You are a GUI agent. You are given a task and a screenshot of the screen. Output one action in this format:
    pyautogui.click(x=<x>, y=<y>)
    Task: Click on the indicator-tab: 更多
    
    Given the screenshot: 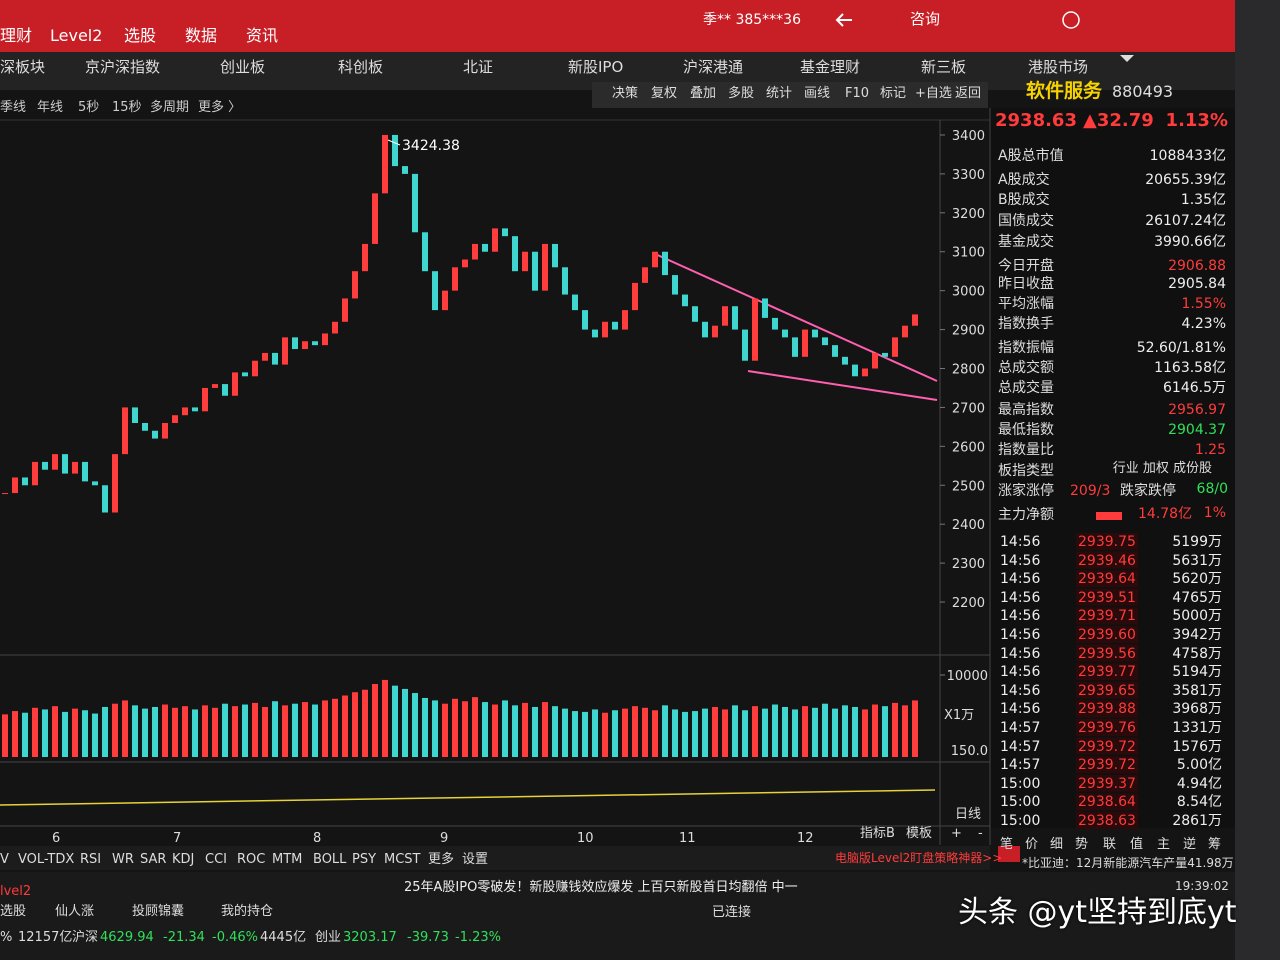 What is the action you would take?
    pyautogui.click(x=441, y=859)
    